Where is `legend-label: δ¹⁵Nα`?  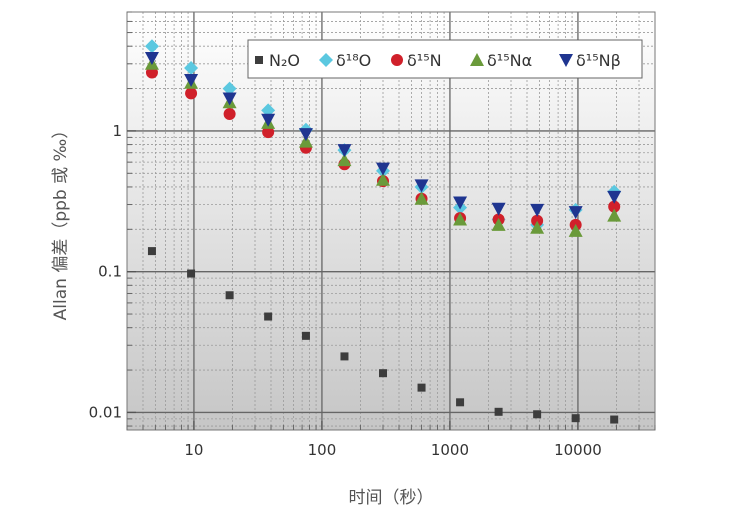 legend-label: δ¹⁵Nα is located at coordinates (509, 60).